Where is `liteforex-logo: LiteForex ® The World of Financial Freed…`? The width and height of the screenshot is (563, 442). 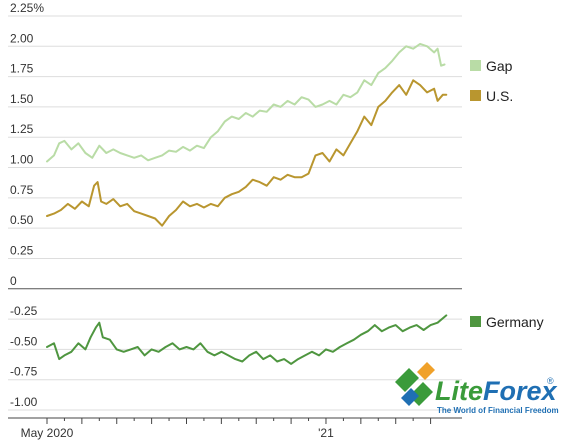 liteforex-logo: LiteForex ® The World of Financial Freed… is located at coordinates (477, 388).